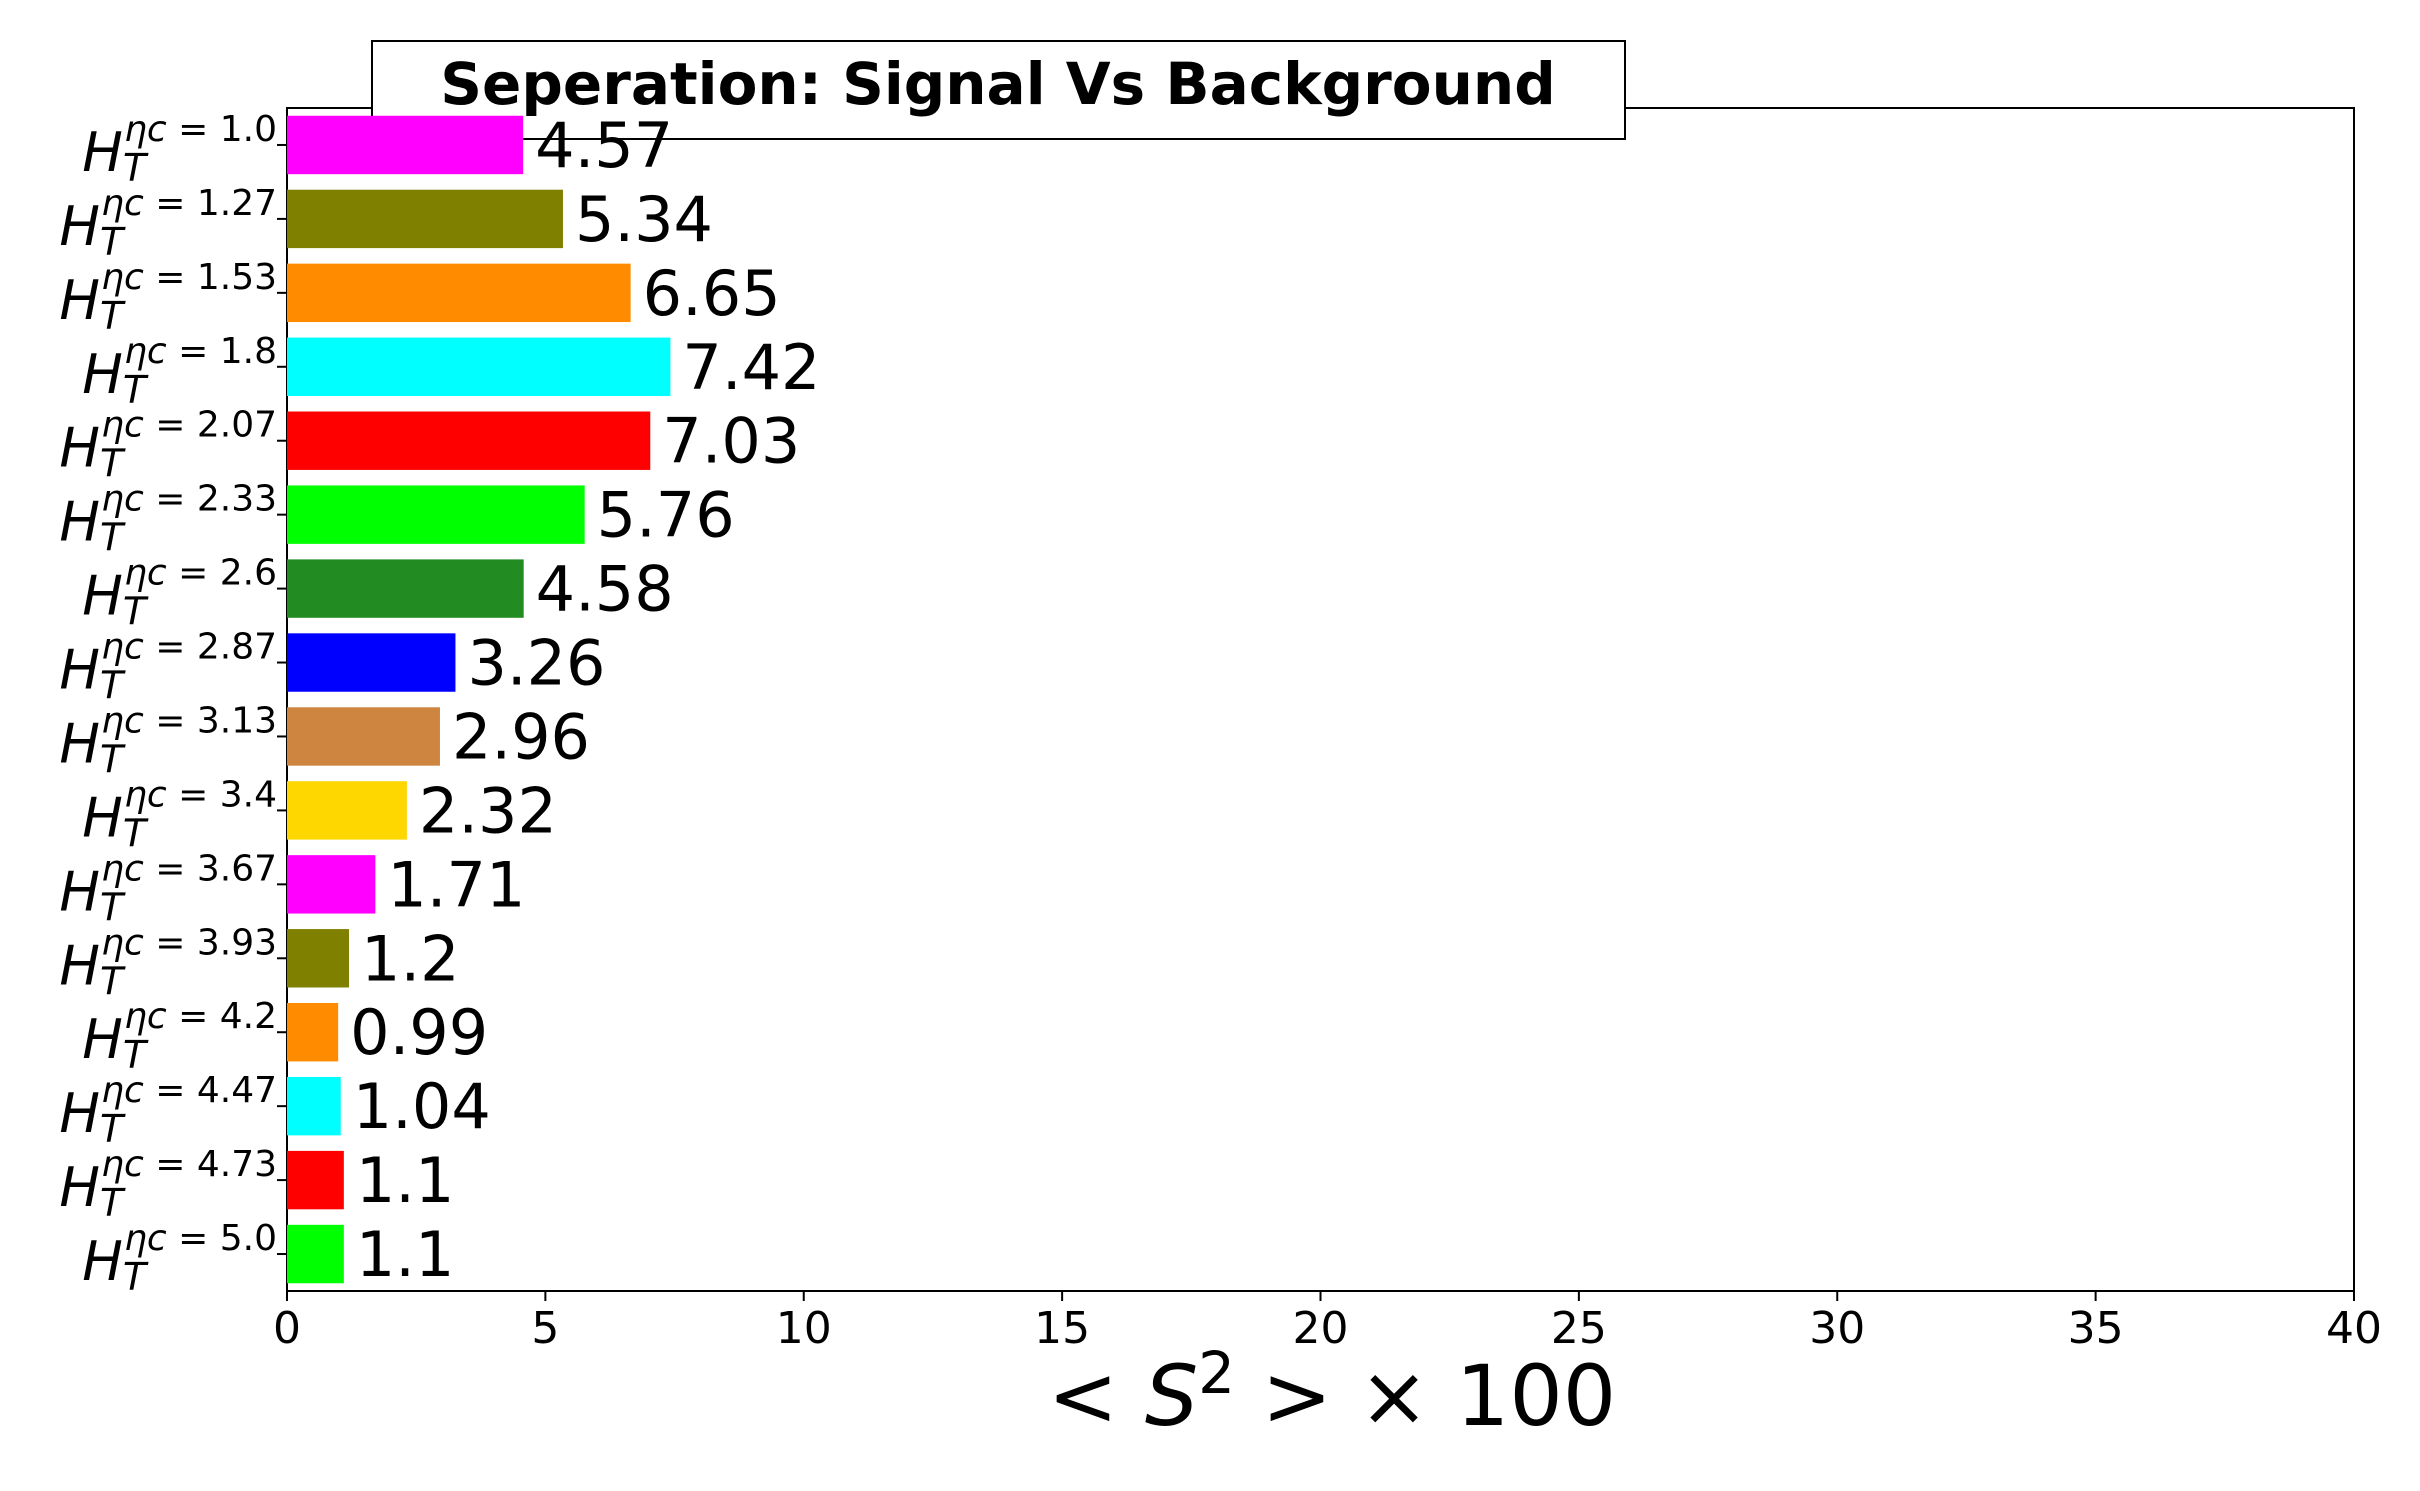  Describe the element at coordinates (237, 942) in the screenshot. I see `label-sup-value: 3.93` at that location.